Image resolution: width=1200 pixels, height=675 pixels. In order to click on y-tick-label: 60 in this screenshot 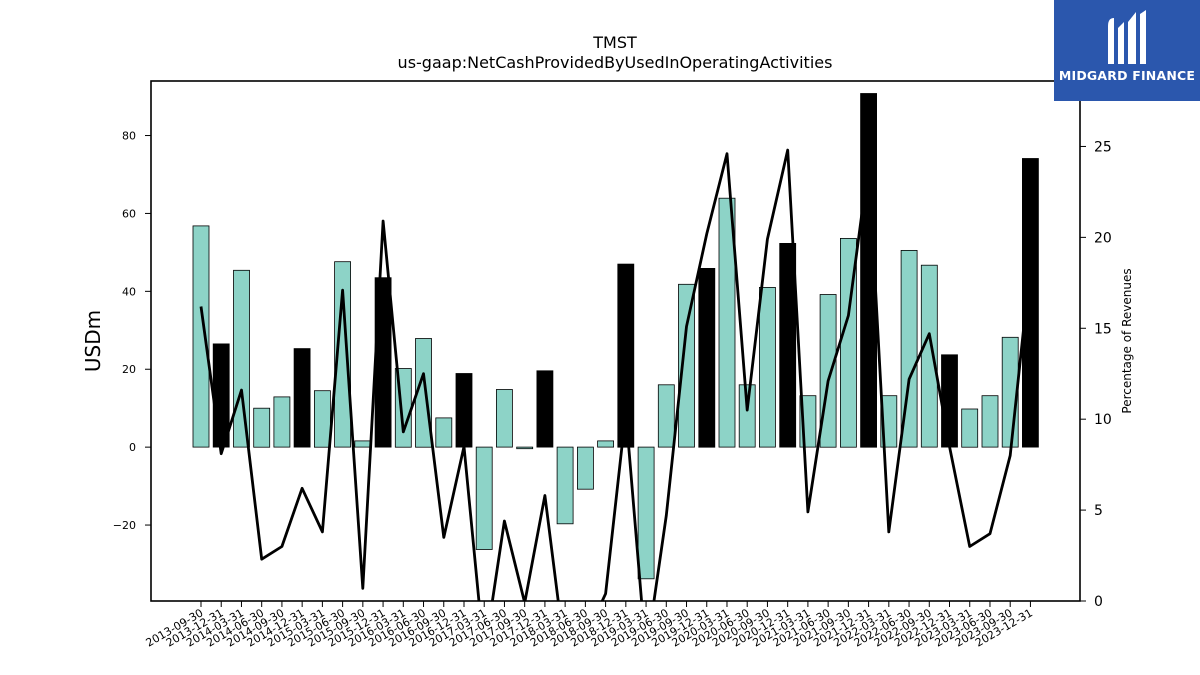, I will do `click(129, 213)`.